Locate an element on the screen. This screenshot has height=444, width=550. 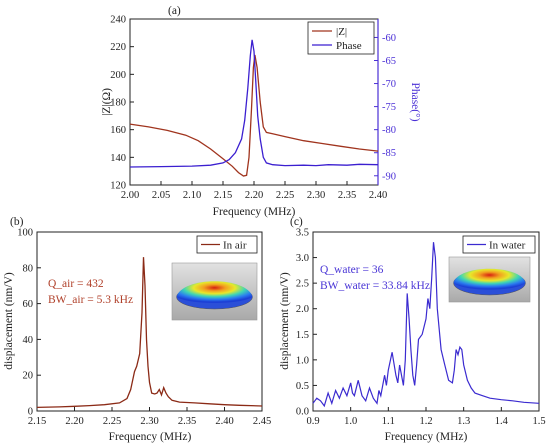
panel-b-left-y-tick-label: 0 is located at coordinates (30, 412).